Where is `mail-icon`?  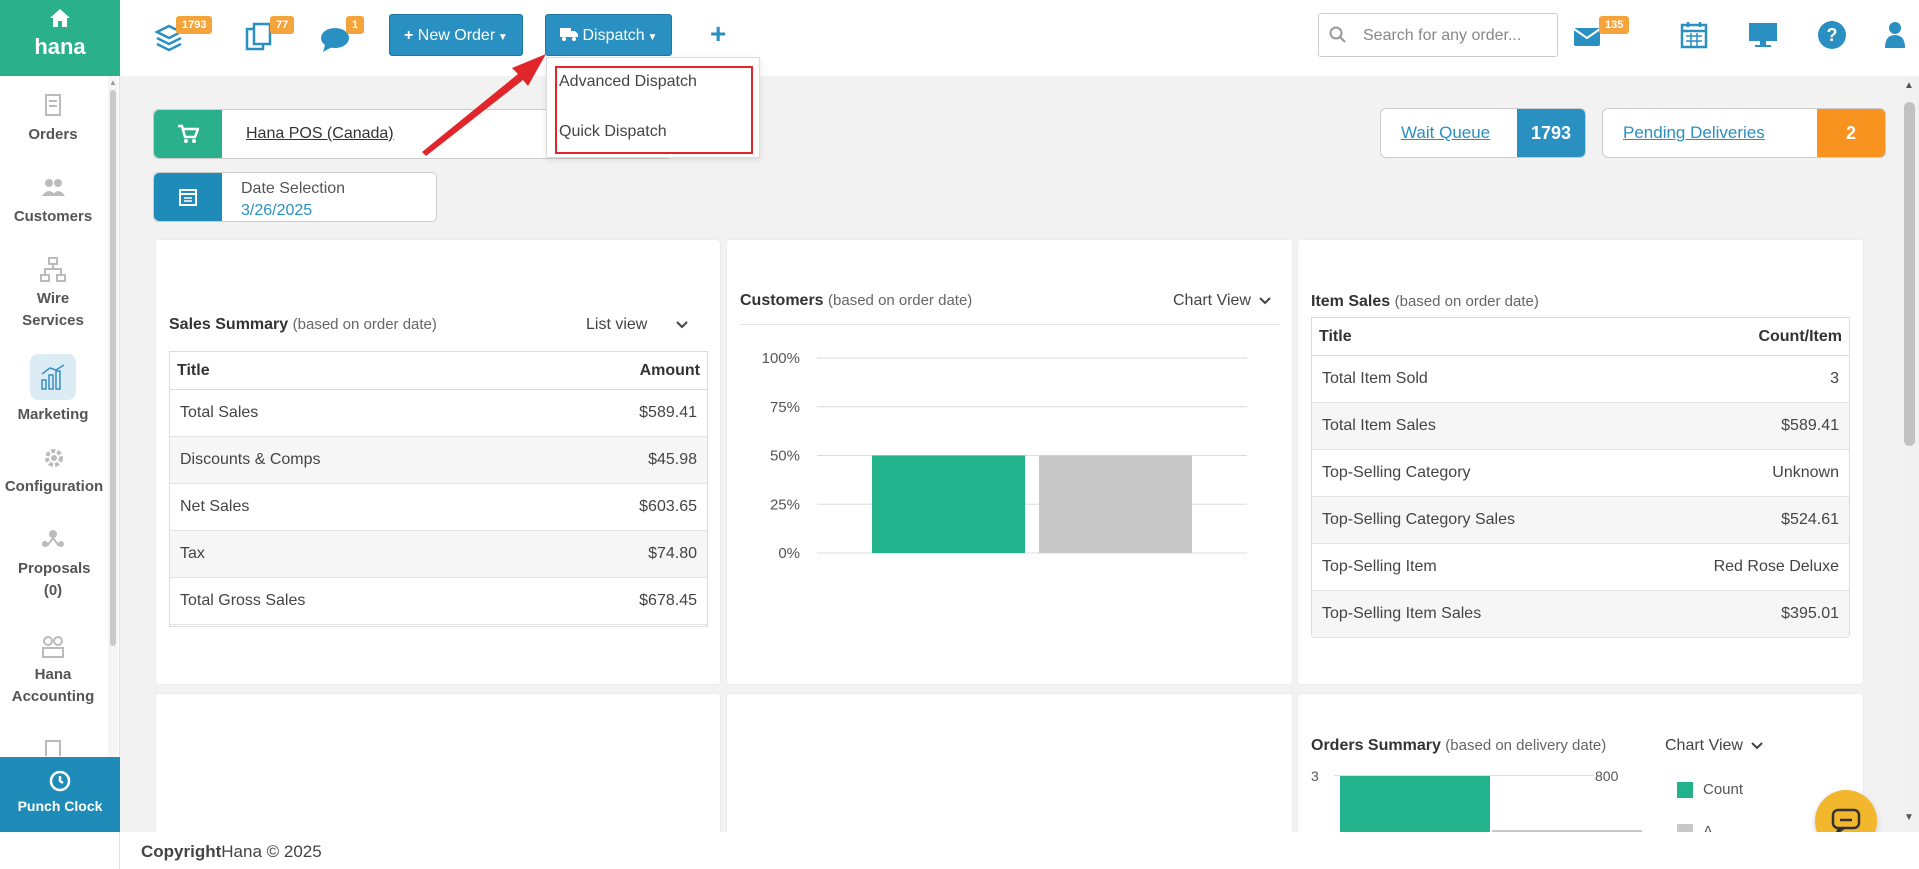
mail-icon is located at coordinates (1589, 35).